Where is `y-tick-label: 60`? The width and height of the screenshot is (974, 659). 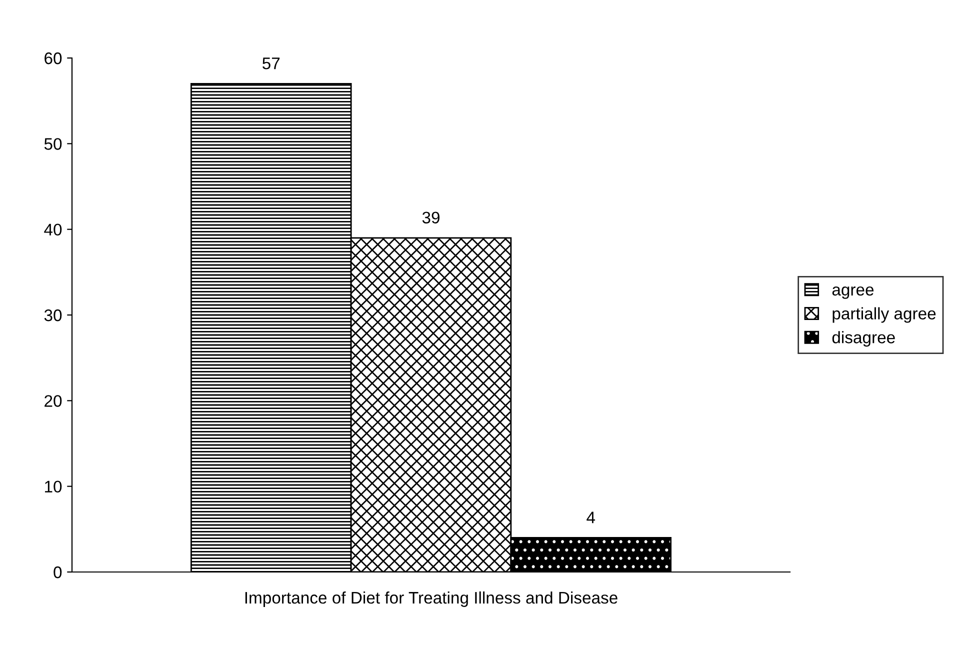 y-tick-label: 60 is located at coordinates (53, 58).